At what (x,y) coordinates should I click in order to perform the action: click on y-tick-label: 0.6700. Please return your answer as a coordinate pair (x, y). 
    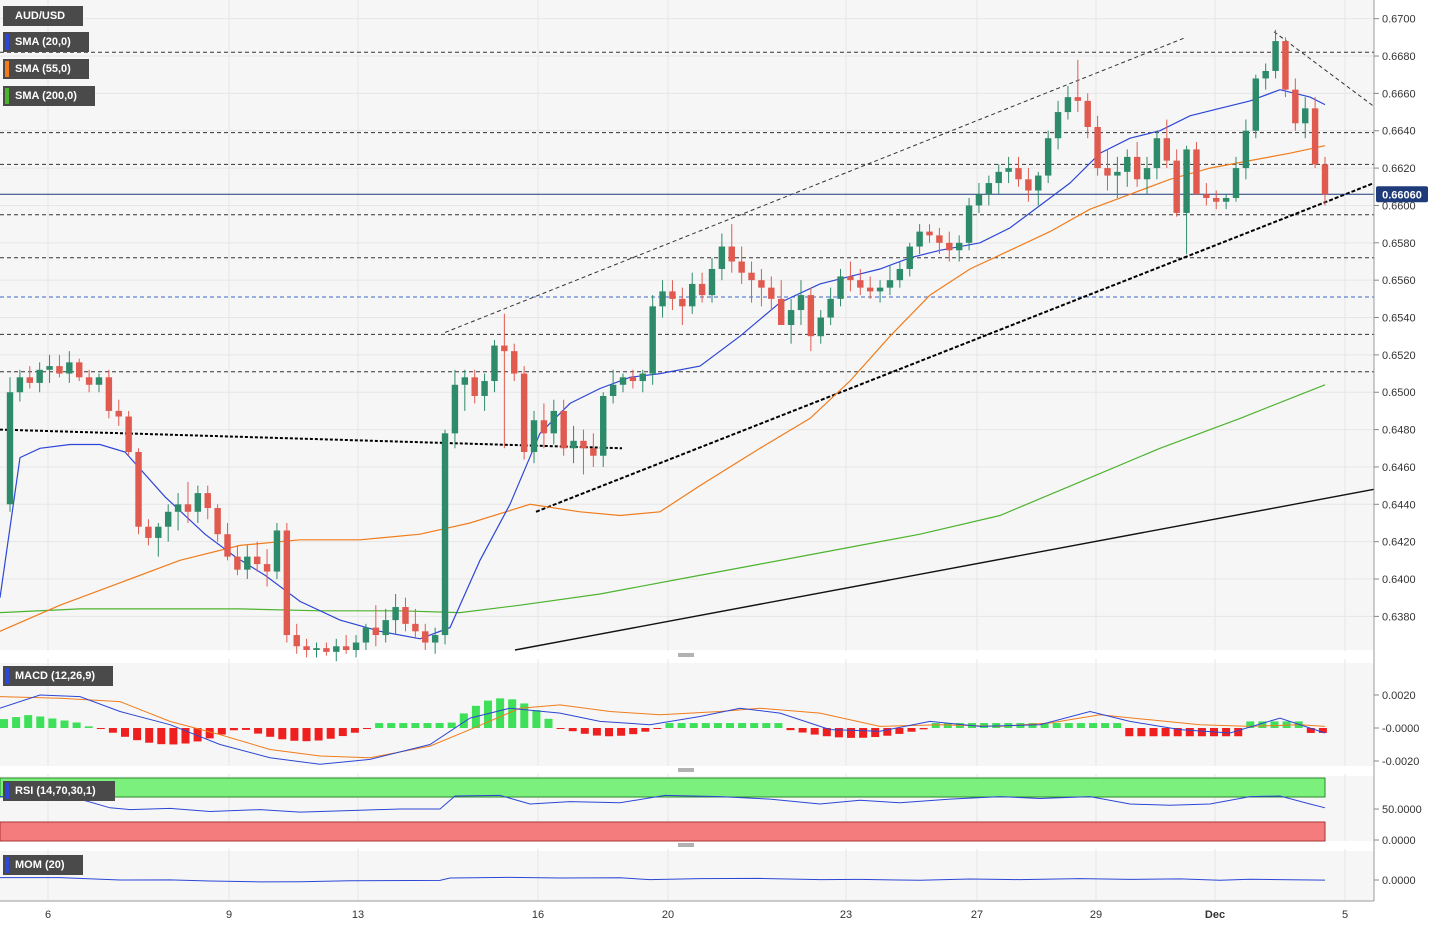
    Looking at the image, I should click on (1399, 20).